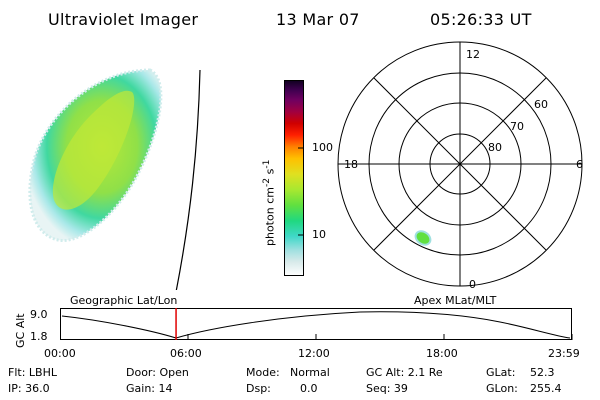 Image resolution: width=600 pixels, height=400 pixels. I want to click on mlt-label-18: 18, so click(351, 164).